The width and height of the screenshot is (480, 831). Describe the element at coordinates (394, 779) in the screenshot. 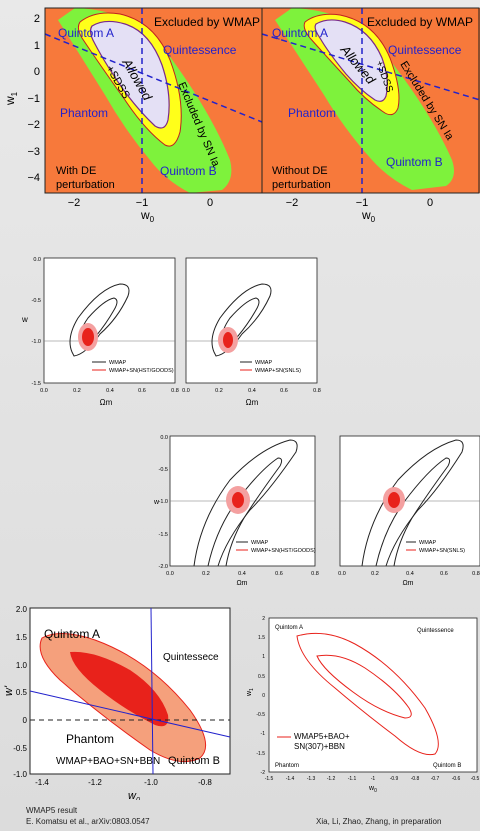

I see `xtick: -0.9` at that location.